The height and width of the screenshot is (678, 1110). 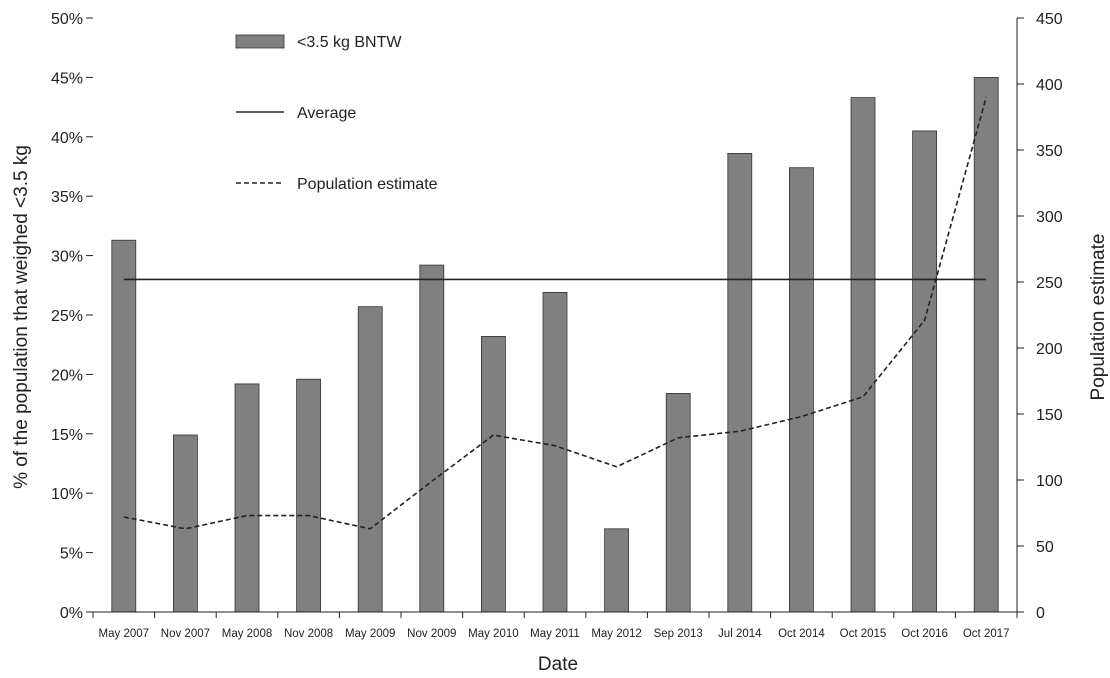 What do you see at coordinates (1040, 316) in the screenshot?
I see `y-ticks-right: 0 50 100 150 200 250 300 350 400 450` at bounding box center [1040, 316].